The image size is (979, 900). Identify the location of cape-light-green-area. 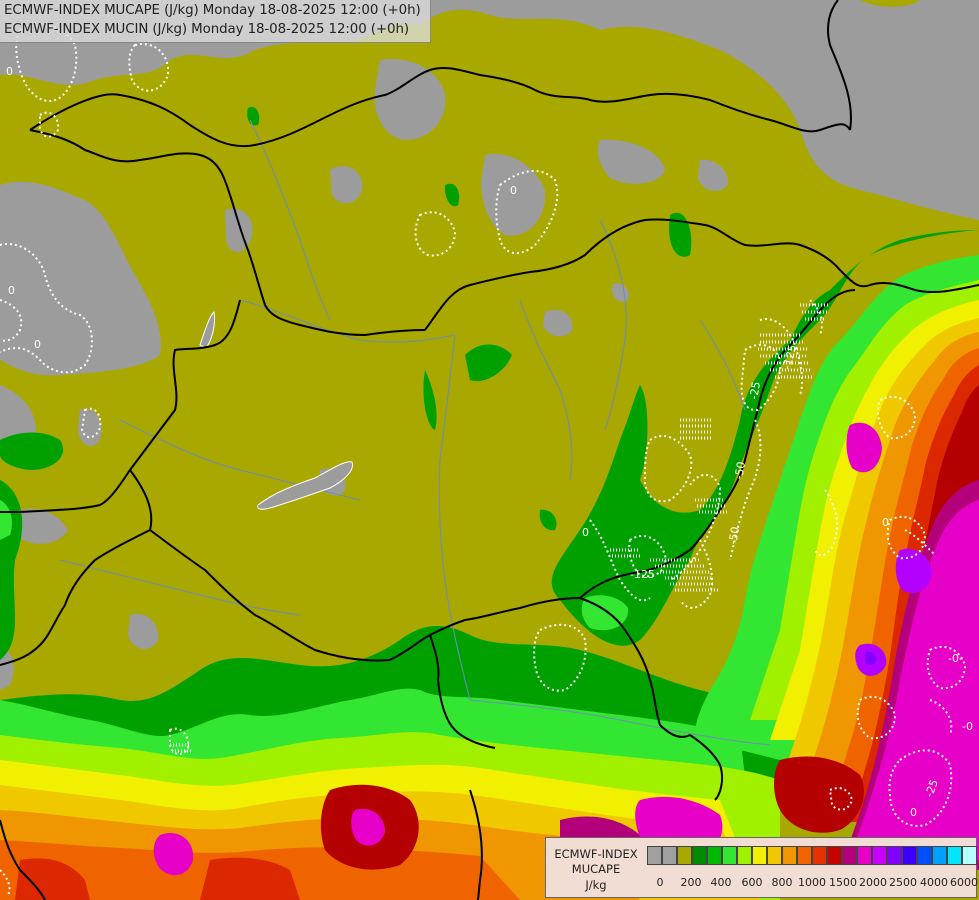
(6, 520).